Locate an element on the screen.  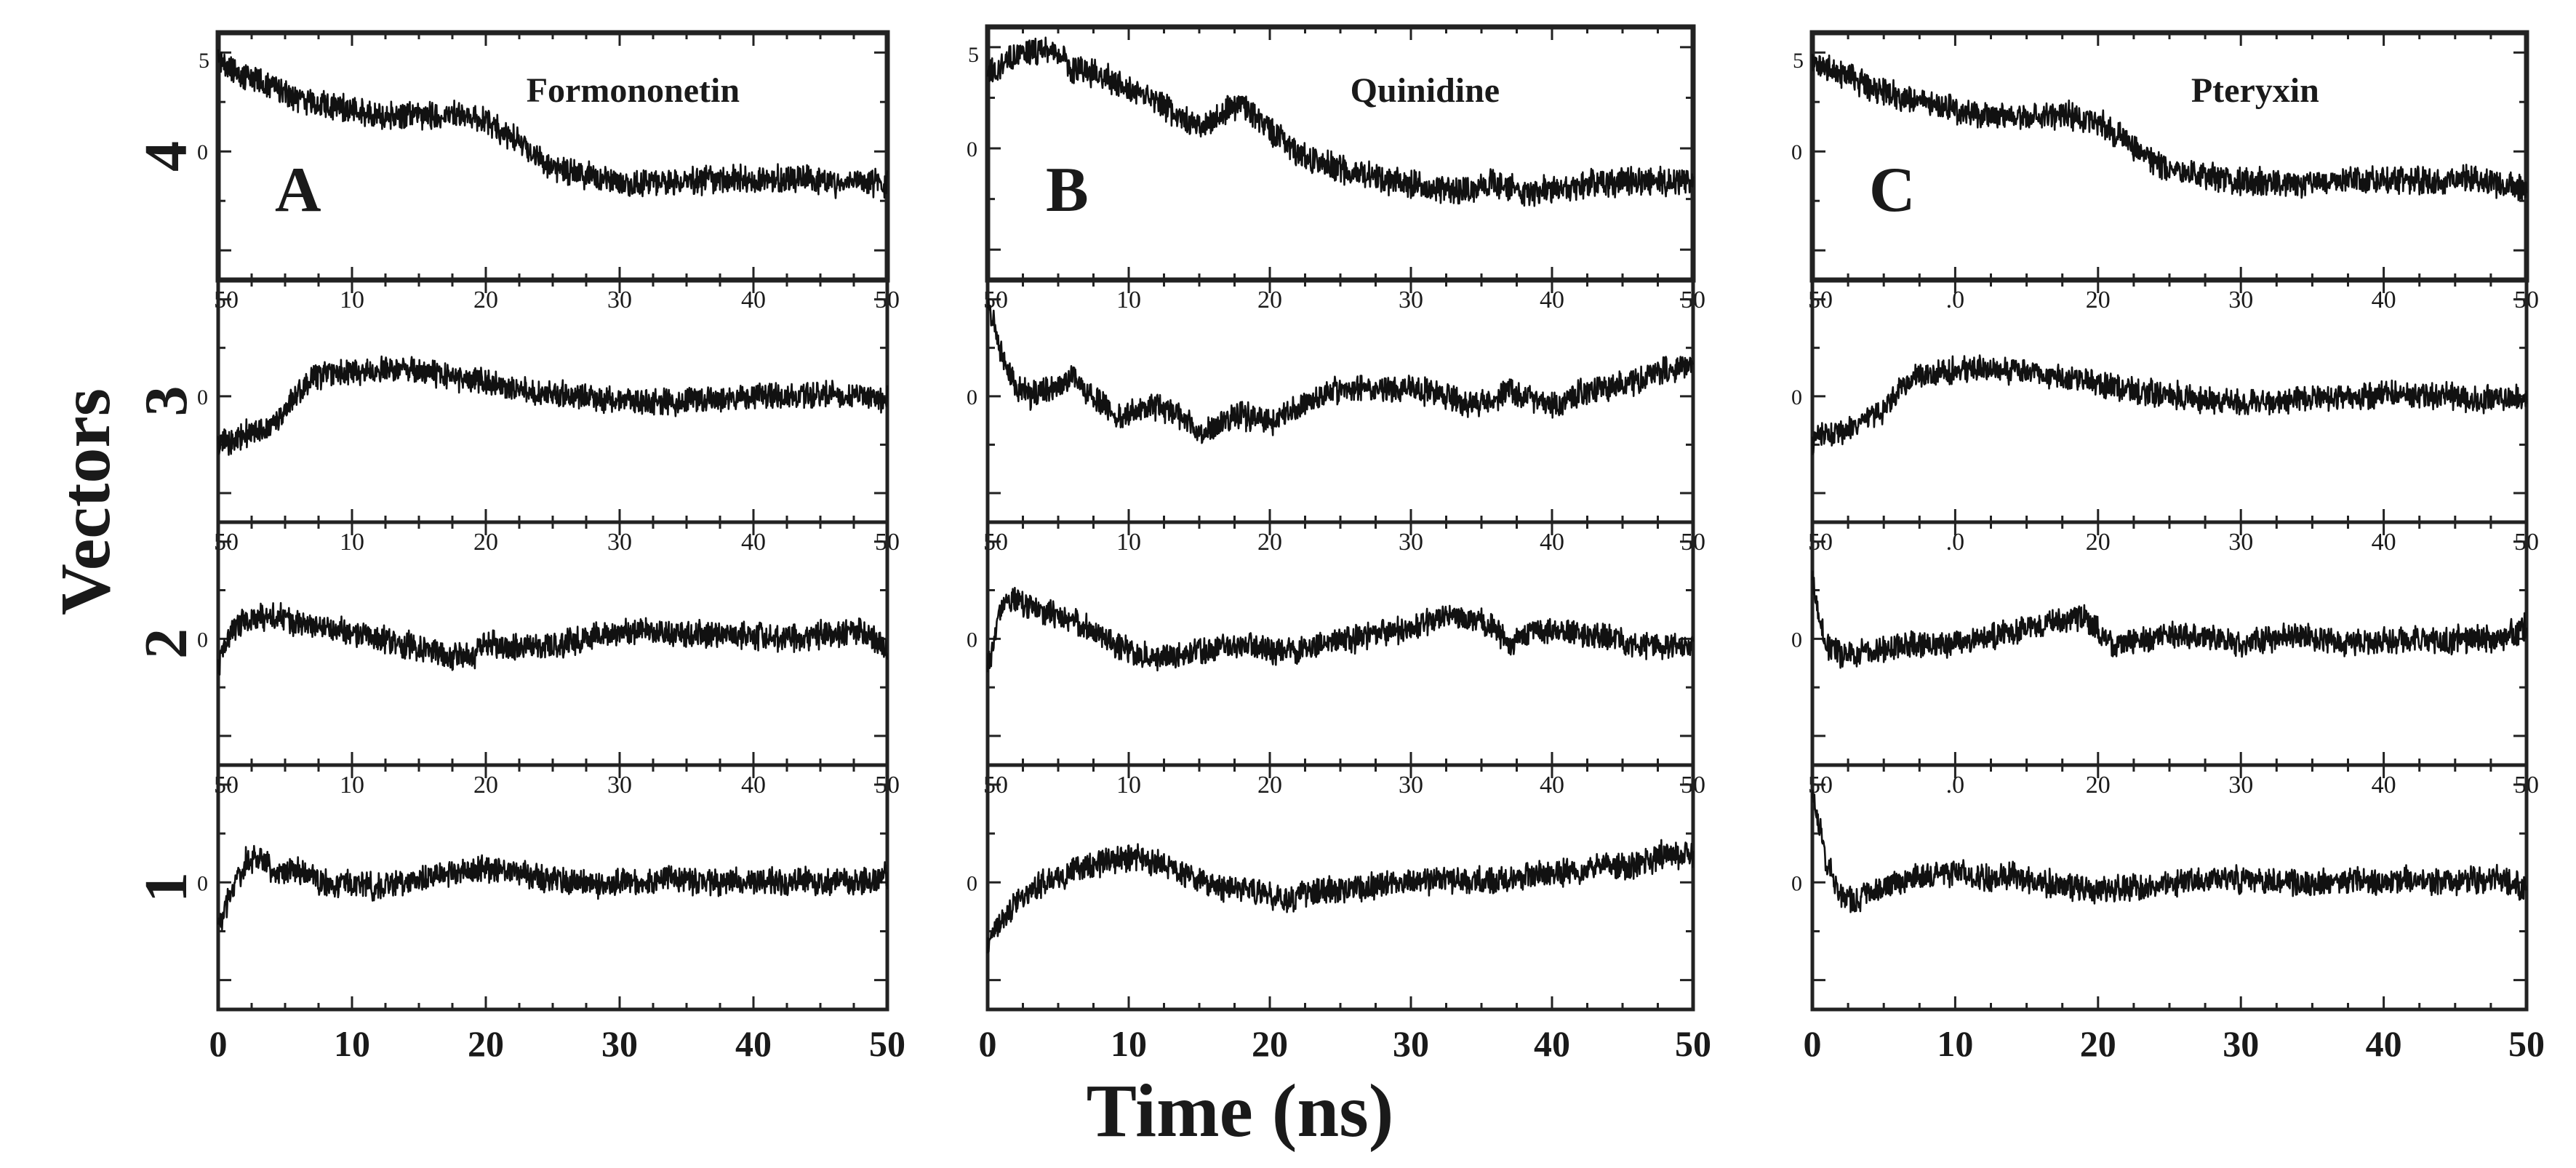
compound-name: Pteryxin is located at coordinates (2255, 90).